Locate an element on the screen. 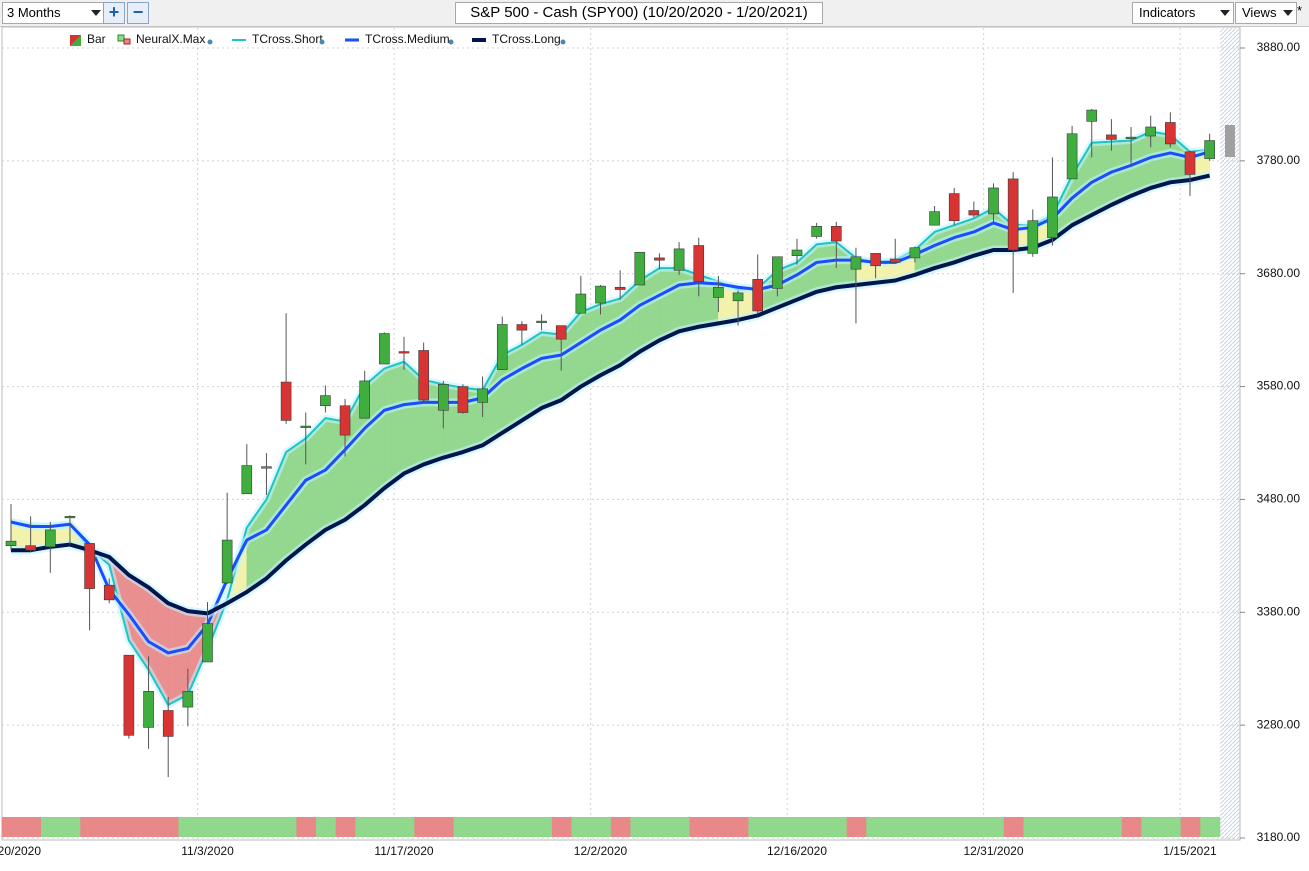 Image resolution: width=1309 pixels, height=871 pixels. views-menu: Views is located at coordinates (1266, 13).